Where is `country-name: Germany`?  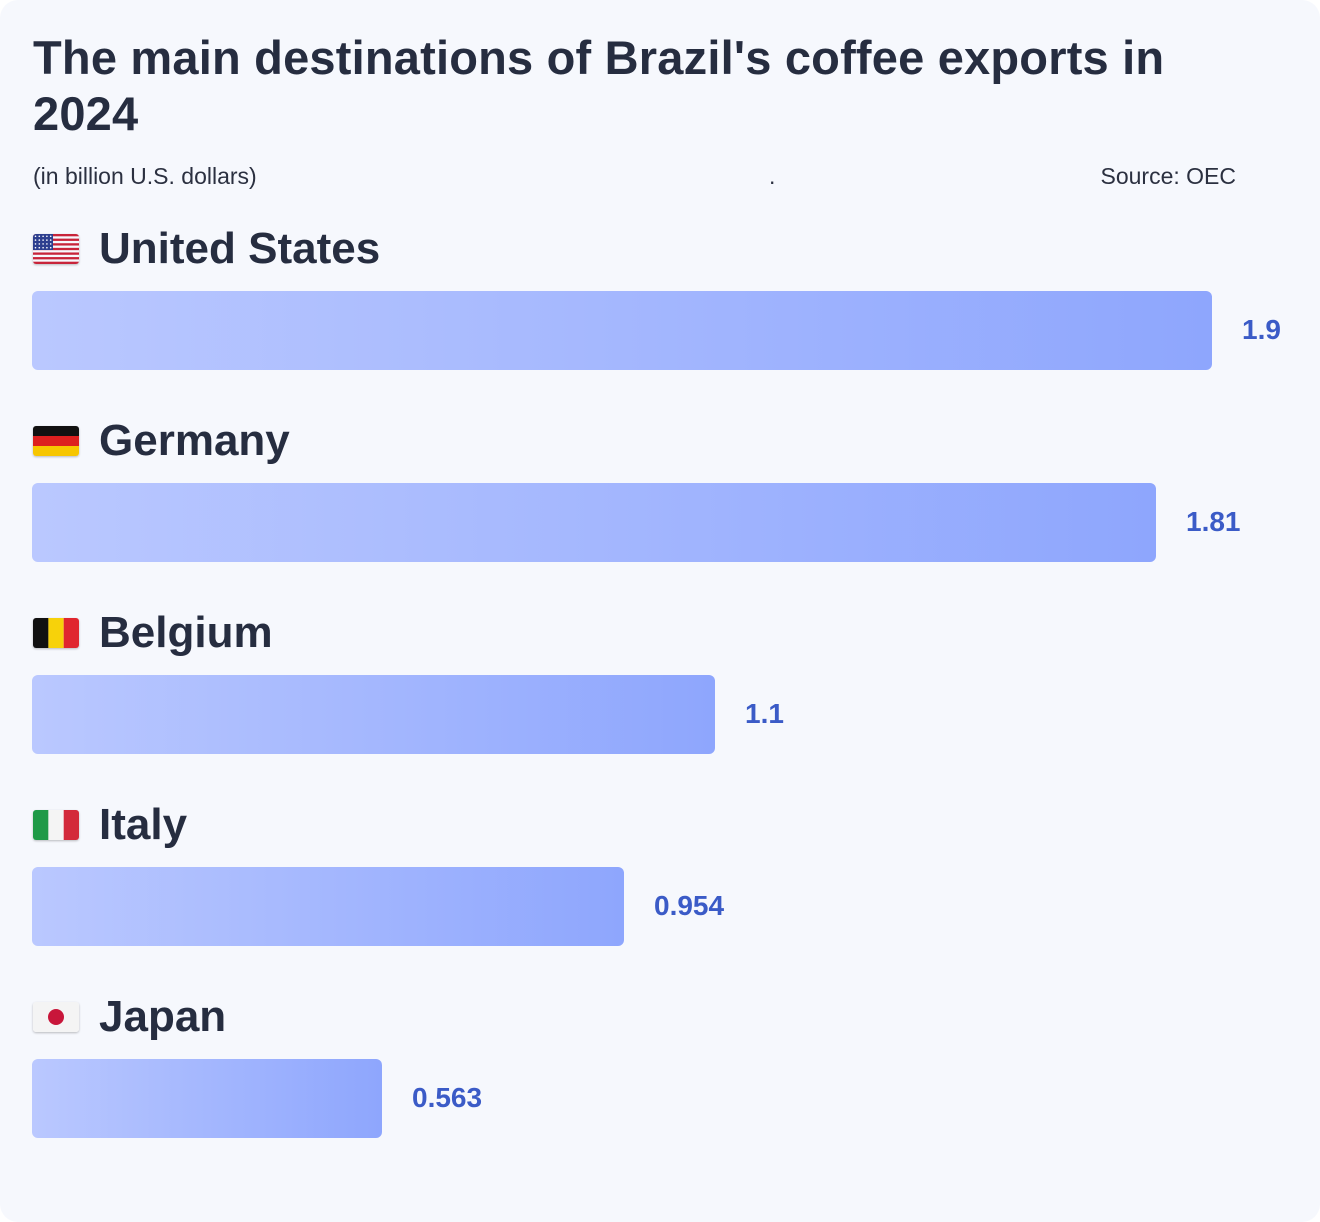
country-name: Germany is located at coordinates (194, 440).